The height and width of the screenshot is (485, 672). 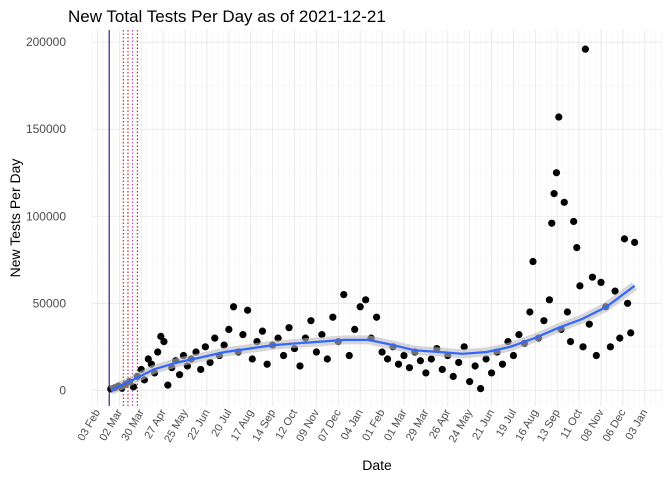 What do you see at coordinates (46, 42) in the screenshot?
I see `y-tick-label: 200000` at bounding box center [46, 42].